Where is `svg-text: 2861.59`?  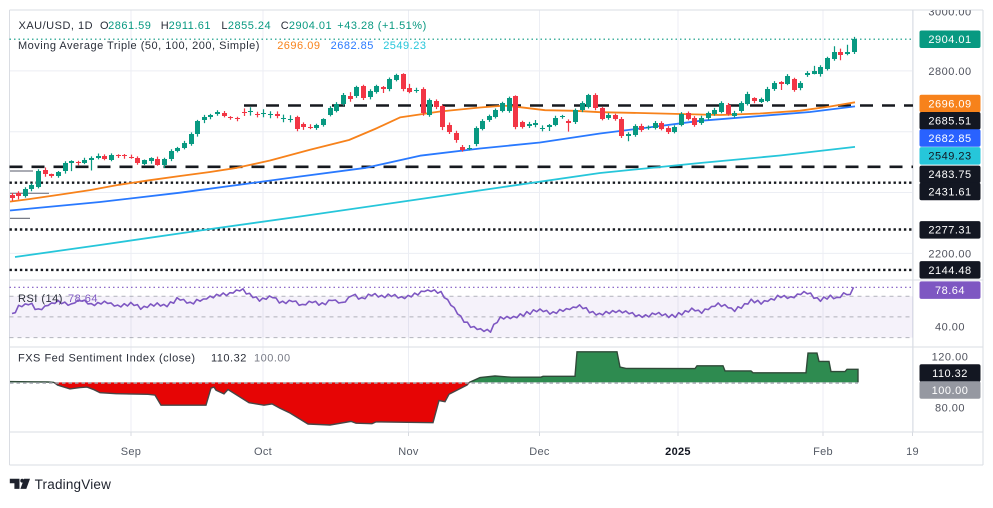
svg-text: 2861.59 is located at coordinates (129, 26).